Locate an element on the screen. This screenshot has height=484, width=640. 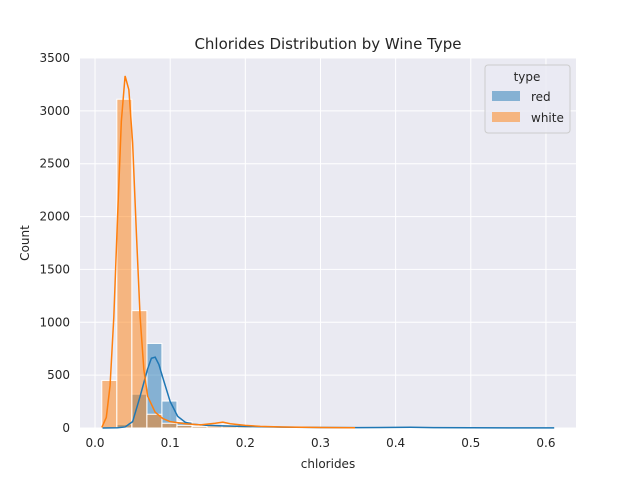
x-tick-label: 0.4 is located at coordinates (395, 443).